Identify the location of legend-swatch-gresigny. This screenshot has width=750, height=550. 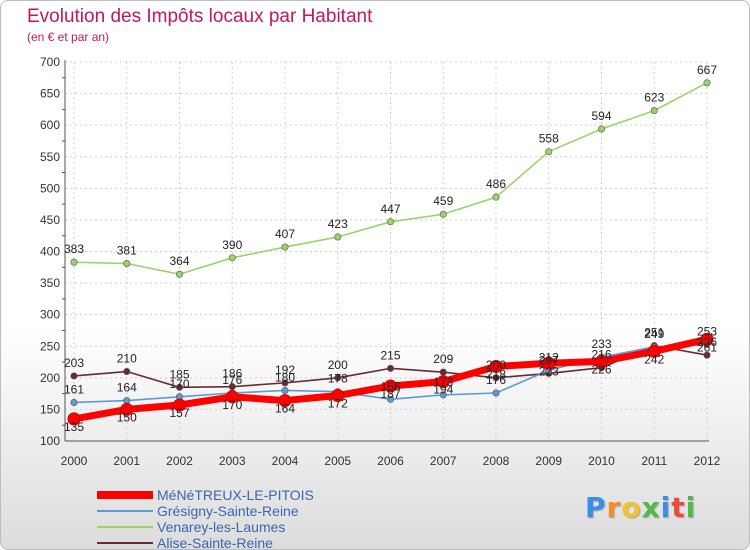
(125, 511).